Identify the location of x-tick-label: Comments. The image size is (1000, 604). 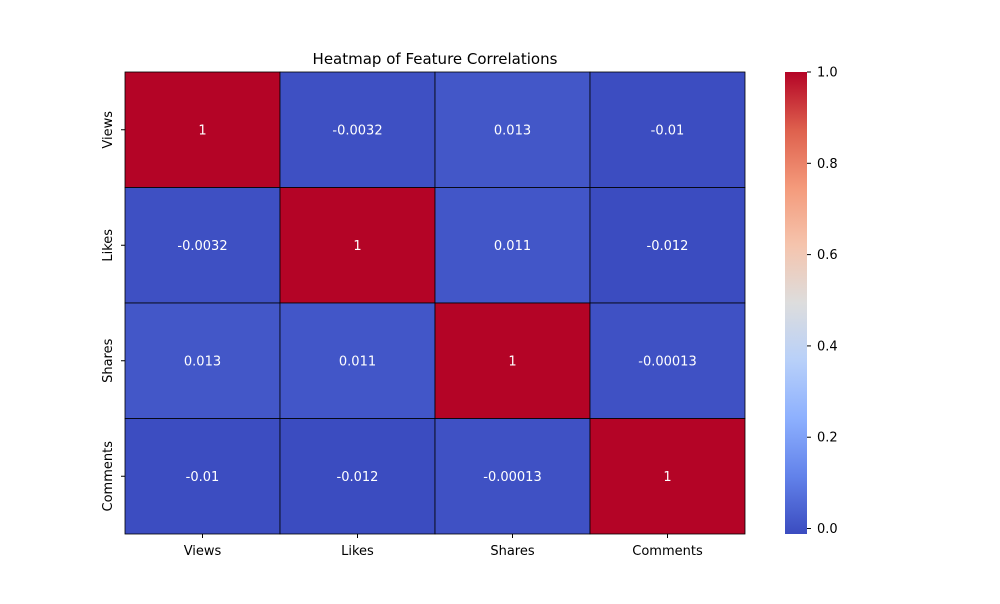
(667, 551).